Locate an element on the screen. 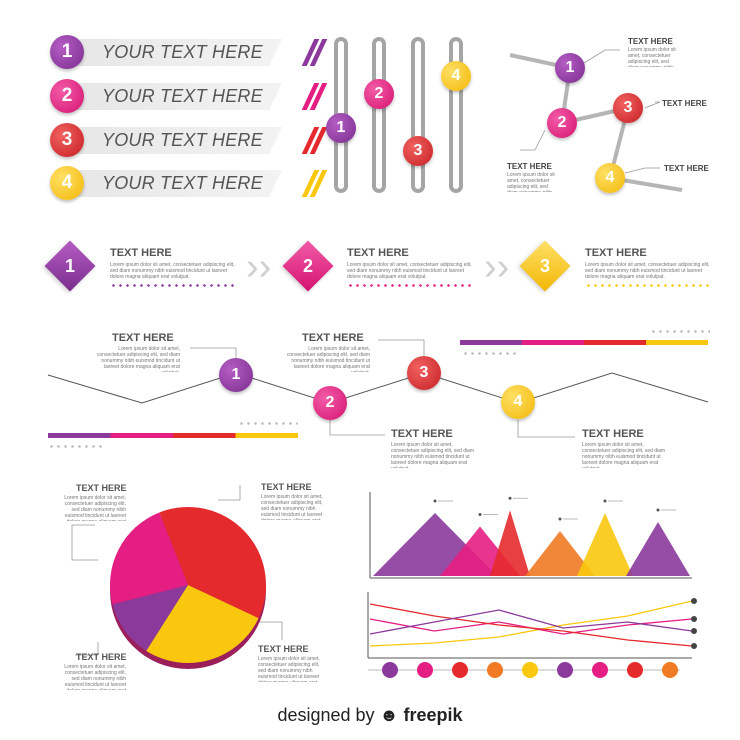 This screenshot has width=740, height=740. slider-knob-1: 1 is located at coordinates (341, 128).